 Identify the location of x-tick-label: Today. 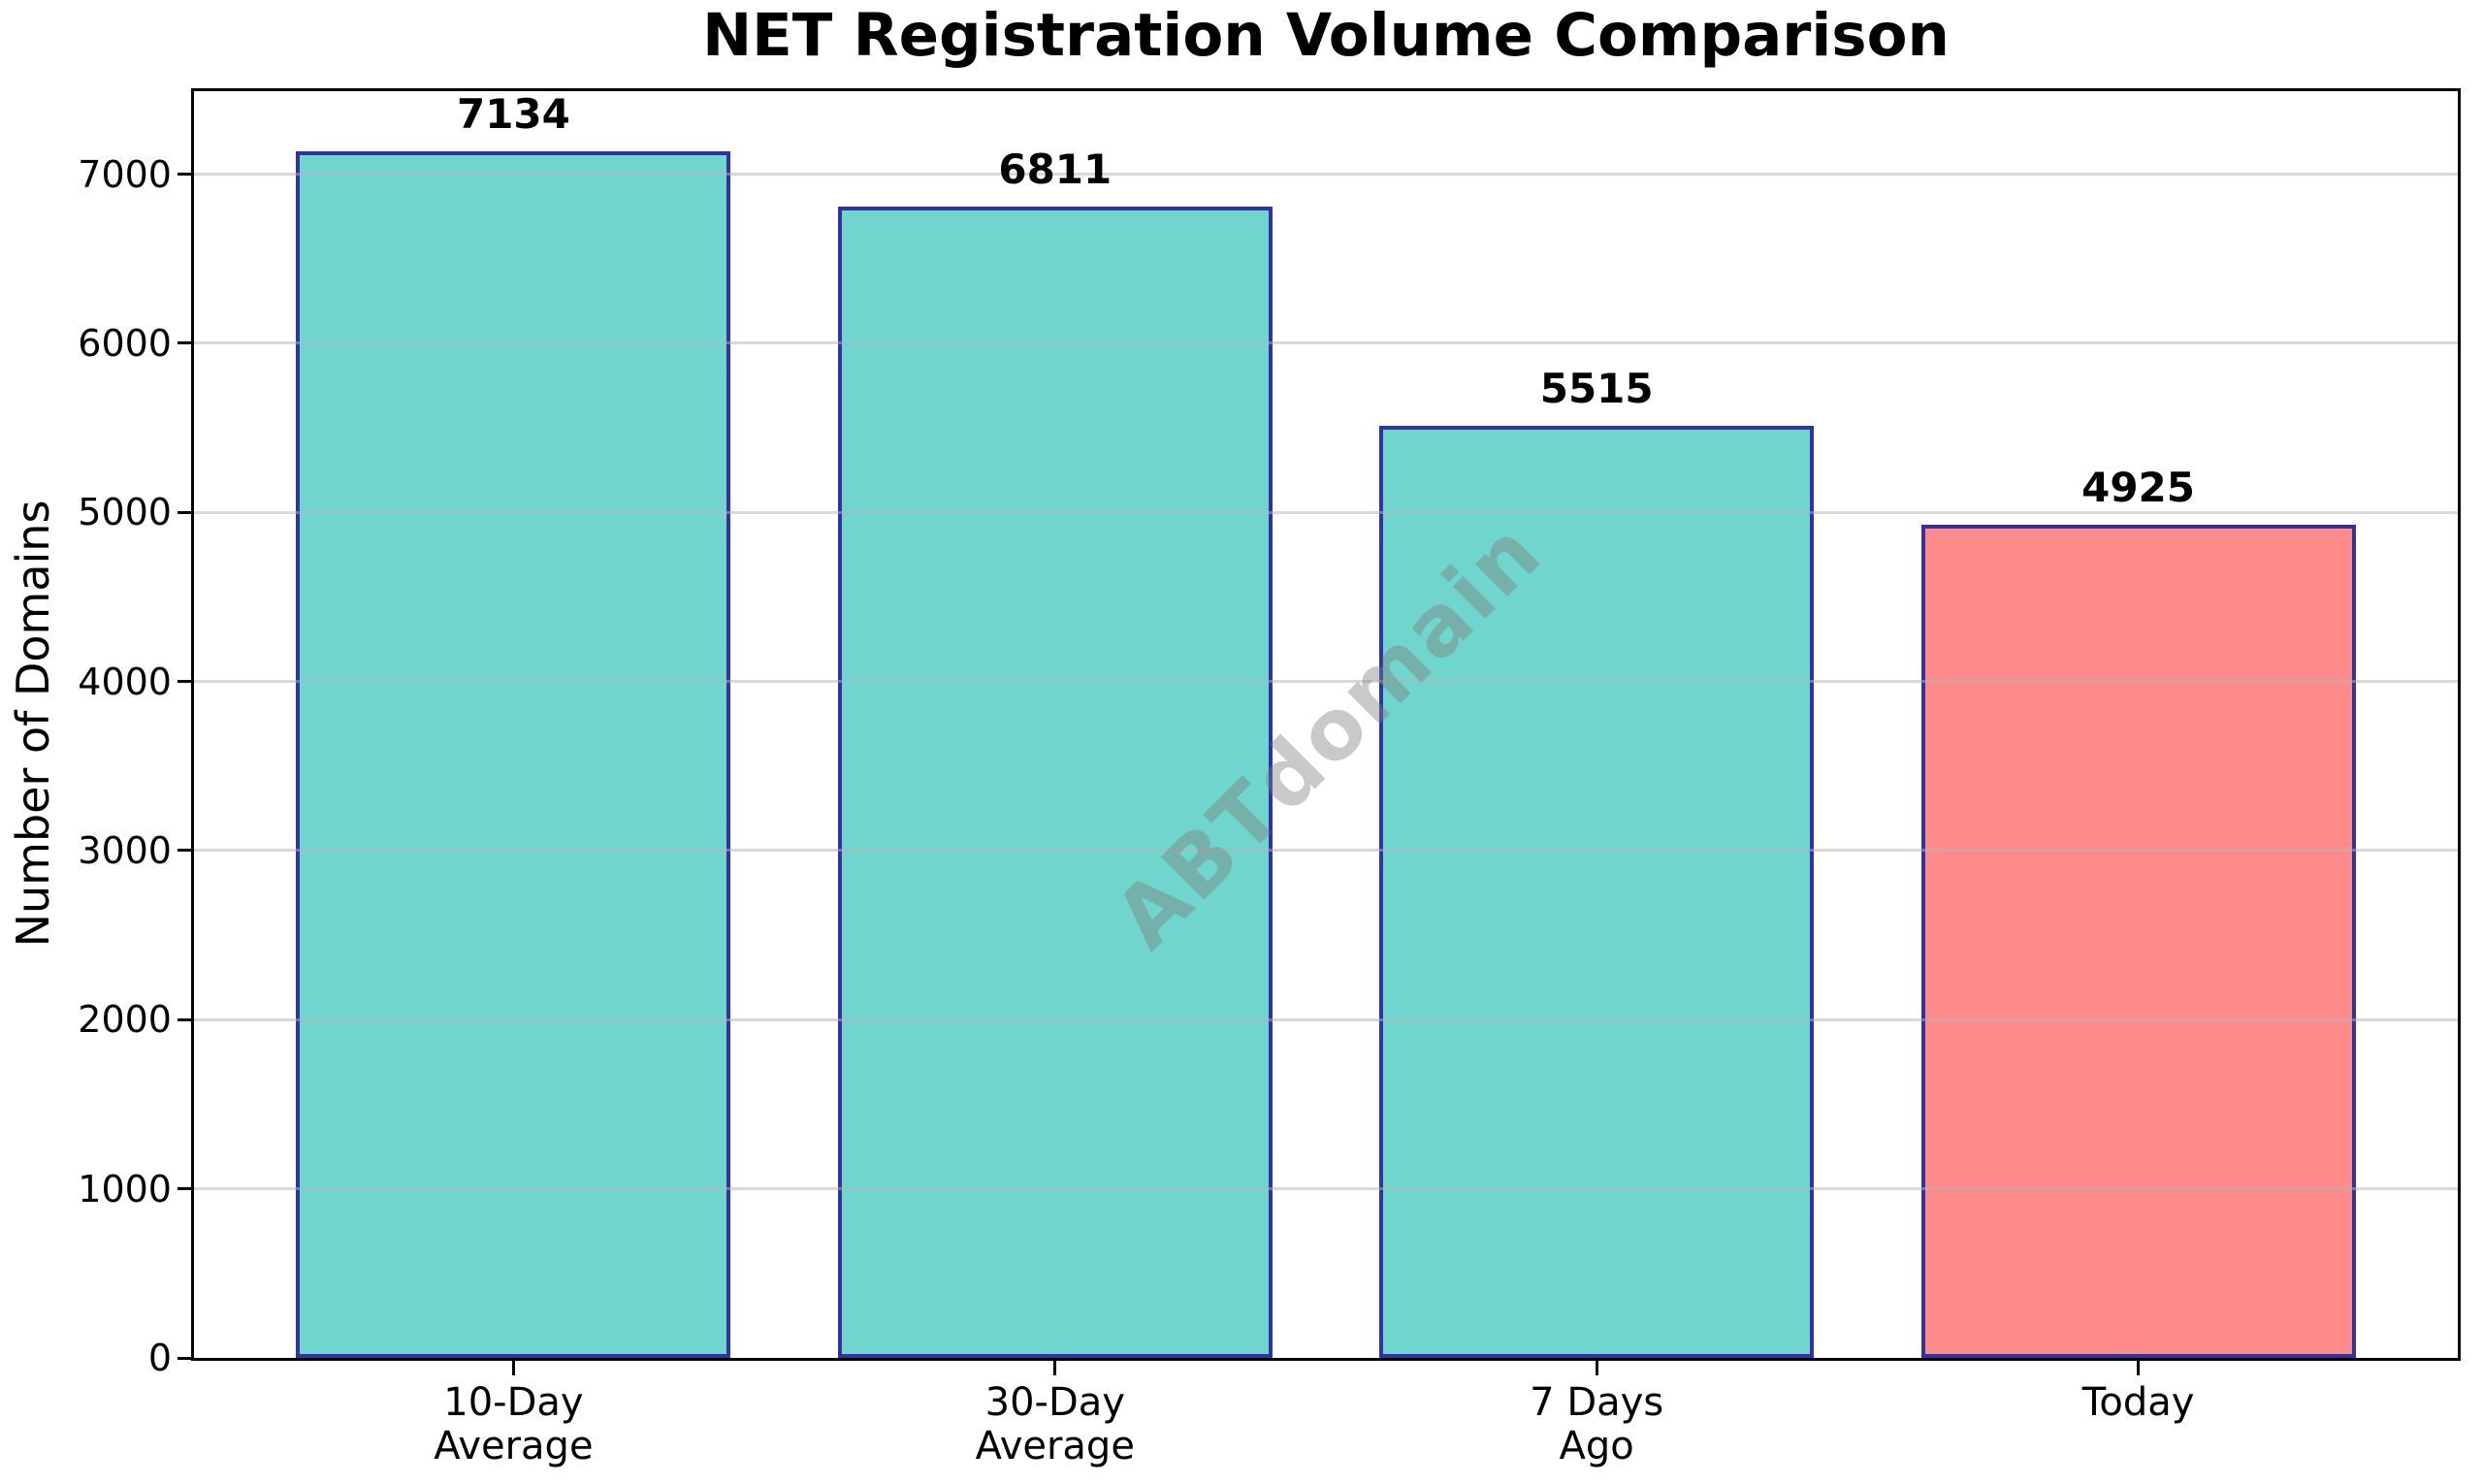
(2139, 1403).